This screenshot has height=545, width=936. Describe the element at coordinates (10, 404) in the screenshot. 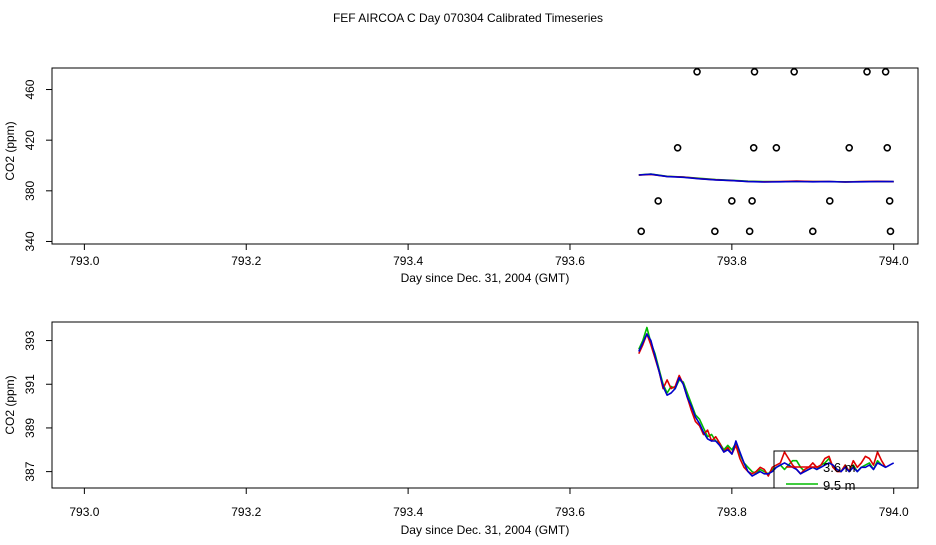

I see `bottom-y-axis-label: CO2 (ppm)` at that location.